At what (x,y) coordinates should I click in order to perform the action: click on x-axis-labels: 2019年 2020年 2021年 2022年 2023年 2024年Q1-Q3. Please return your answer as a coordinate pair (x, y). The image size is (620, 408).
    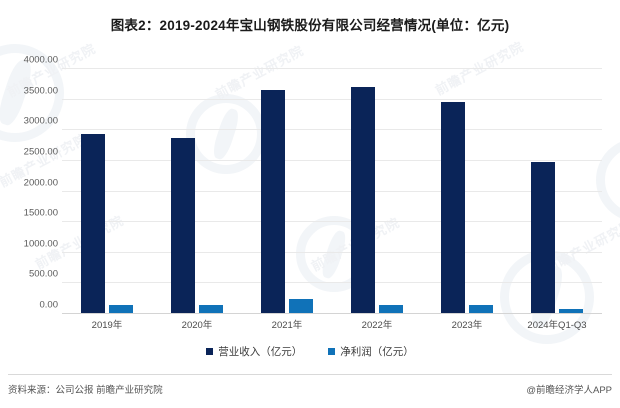
    Looking at the image, I should click on (332, 324).